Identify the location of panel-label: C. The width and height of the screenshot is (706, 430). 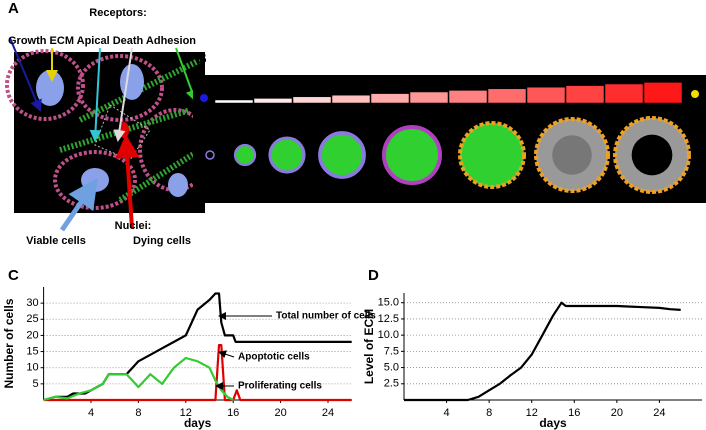
(13, 275).